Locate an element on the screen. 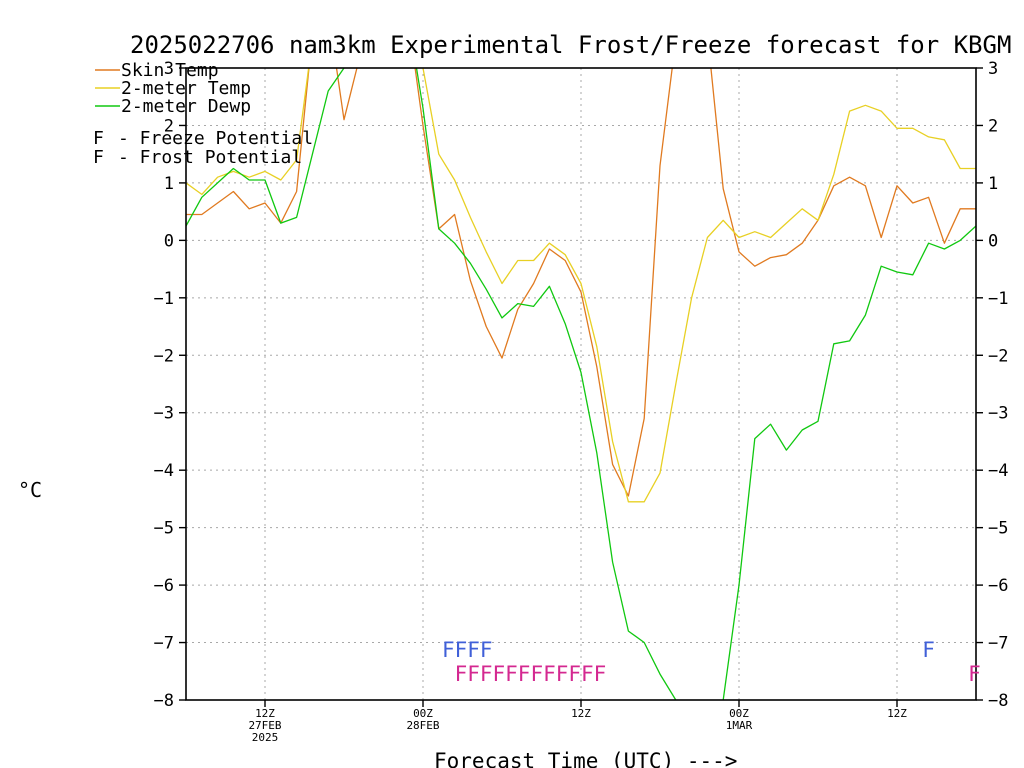  potential-legend-text: - Freeze Potential is located at coordinates (215, 138).